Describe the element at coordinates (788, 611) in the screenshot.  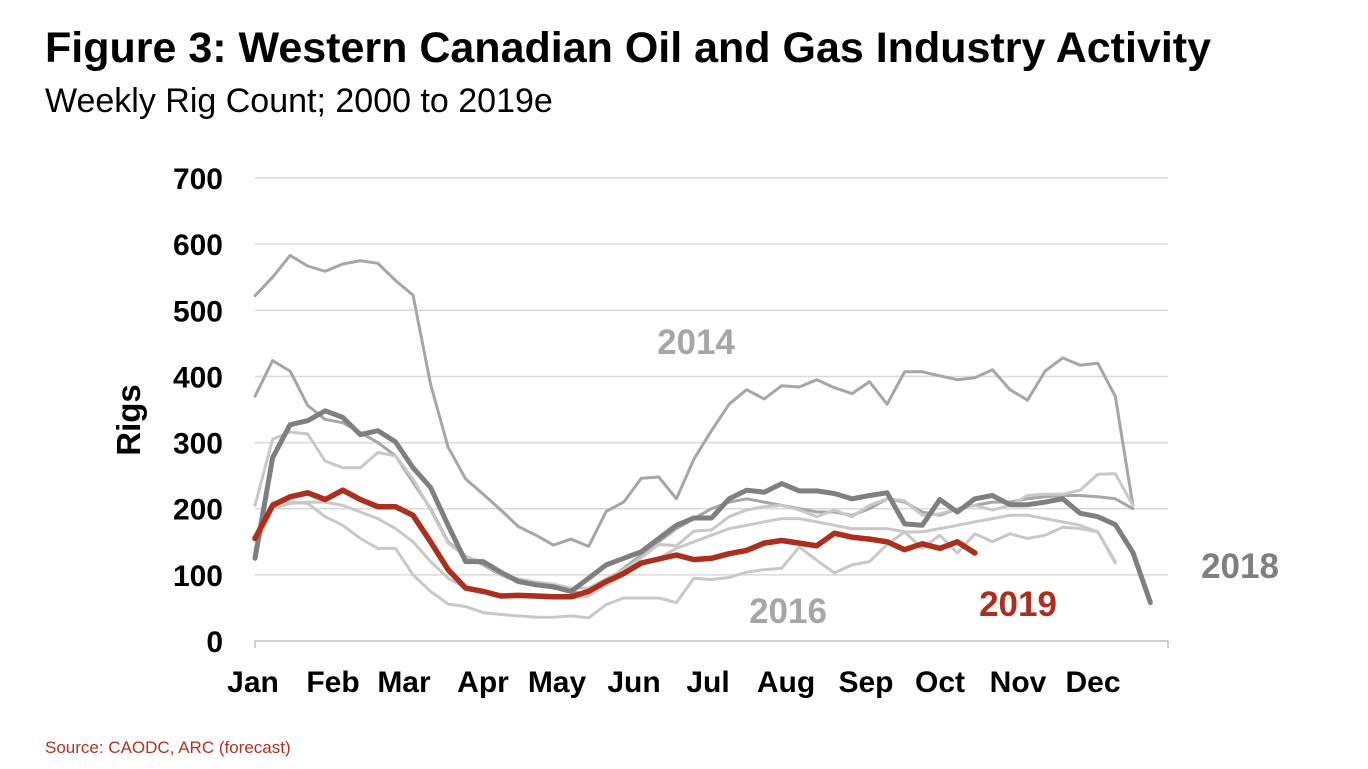
I see `series-annotation: 2016` at that location.